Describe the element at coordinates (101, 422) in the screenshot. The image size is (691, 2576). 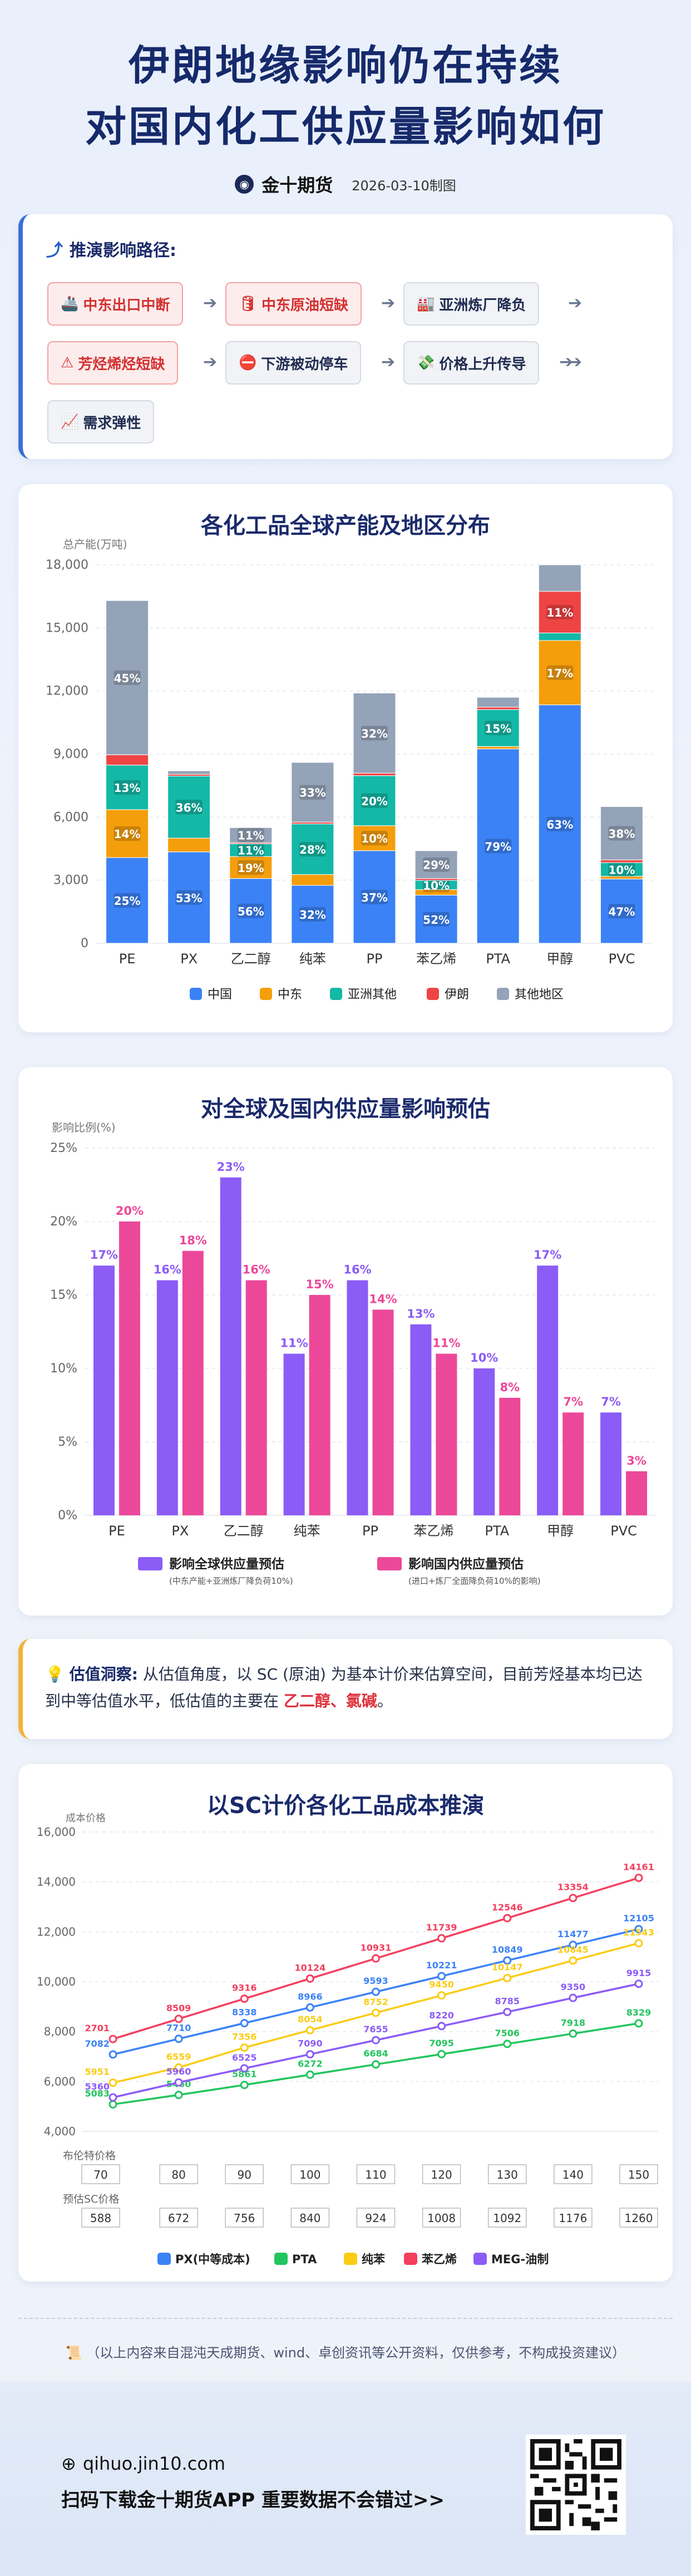
I see `path-step: 📈 需求弹性` at that location.